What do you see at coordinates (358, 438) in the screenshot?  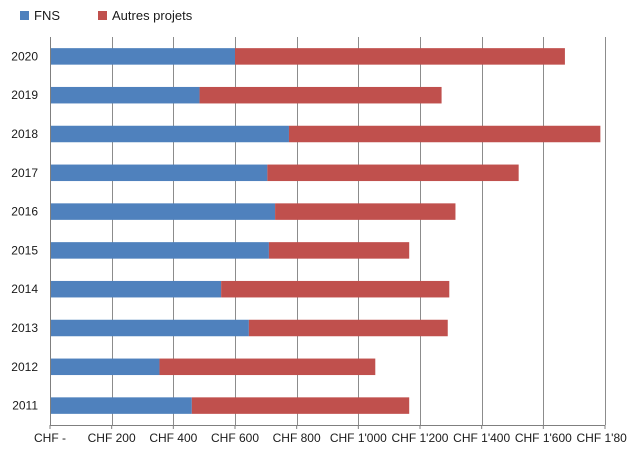 I see `x-tick-label: CHF 1'000` at bounding box center [358, 438].